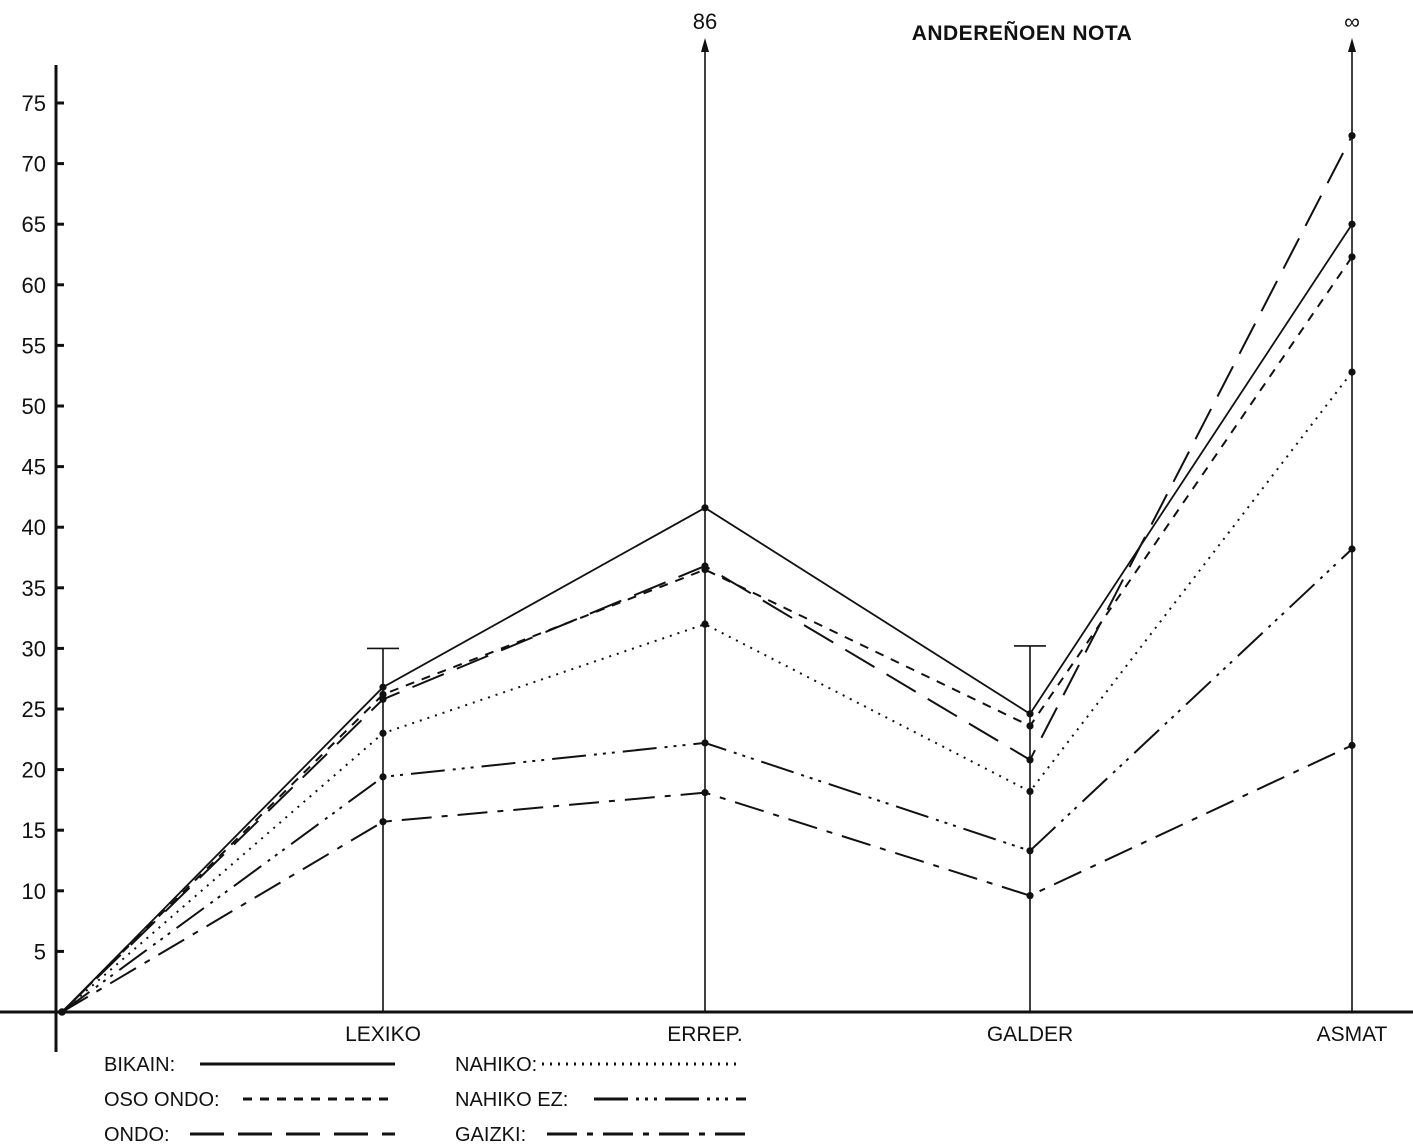  Describe the element at coordinates (34, 164) in the screenshot. I see `y-tick-label: 70` at that location.